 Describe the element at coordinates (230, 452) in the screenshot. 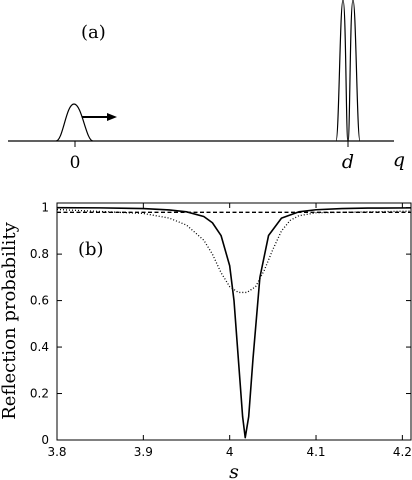

I see `x-tick-label: 4` at that location.